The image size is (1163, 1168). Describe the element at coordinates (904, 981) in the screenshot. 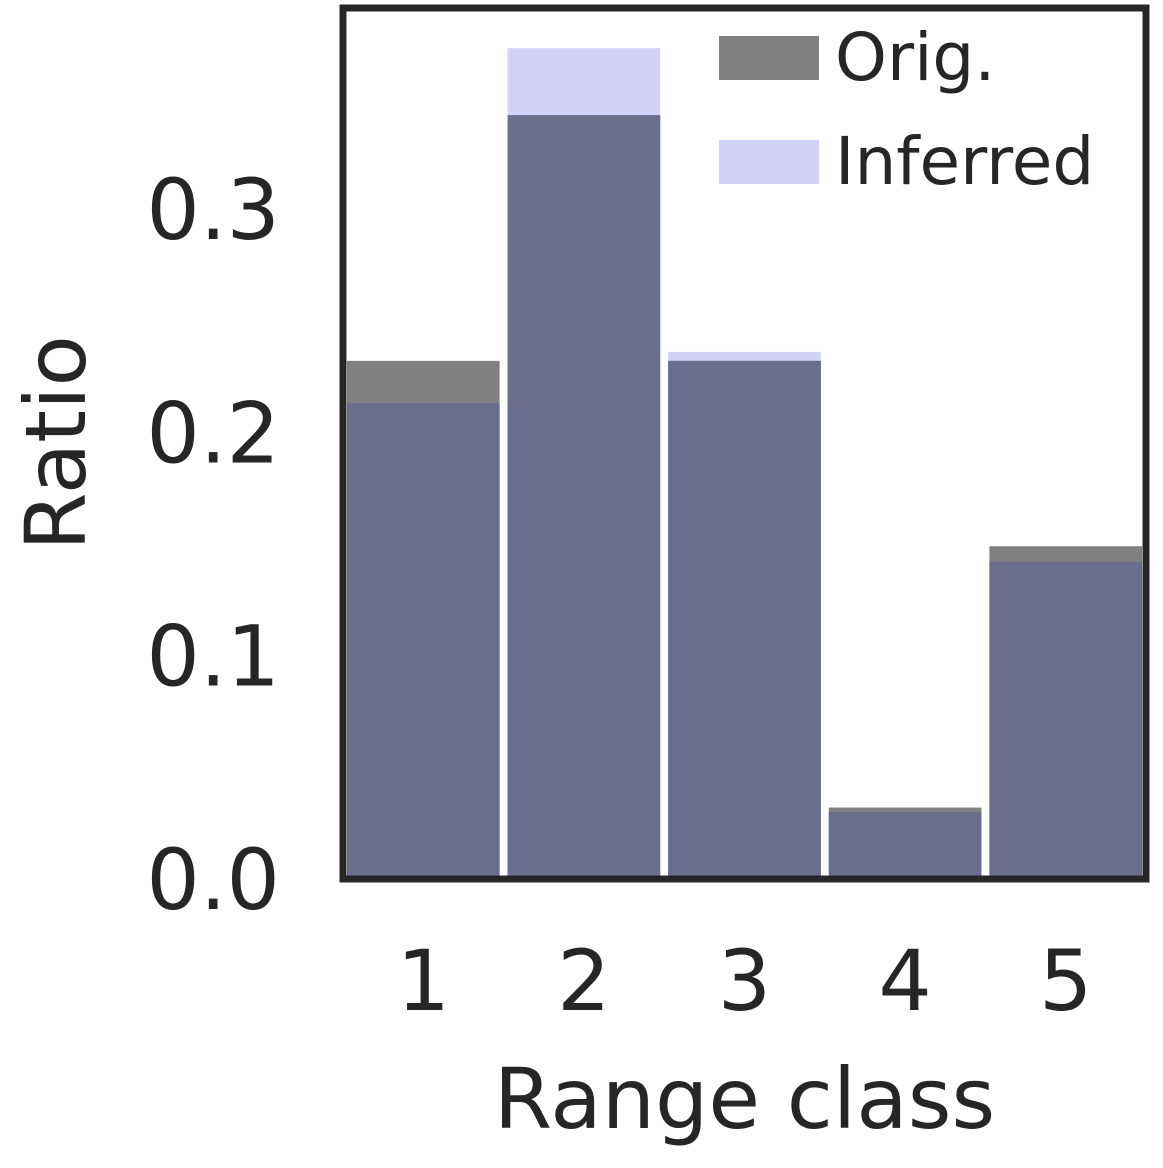

I see `x-tick-4: 4` at that location.